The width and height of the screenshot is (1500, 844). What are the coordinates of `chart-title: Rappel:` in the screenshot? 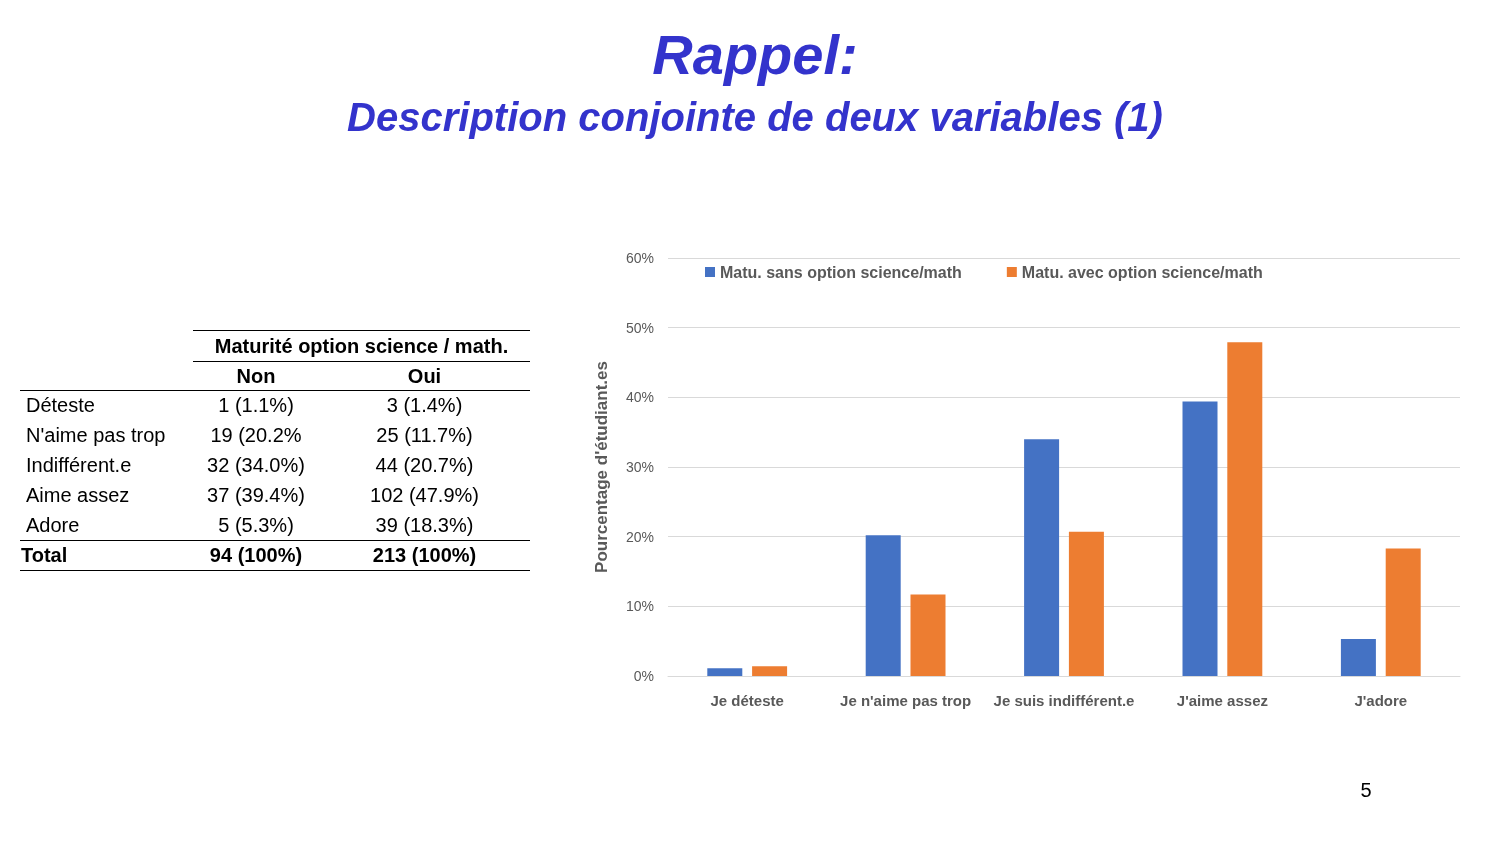 It's located at (755, 55).